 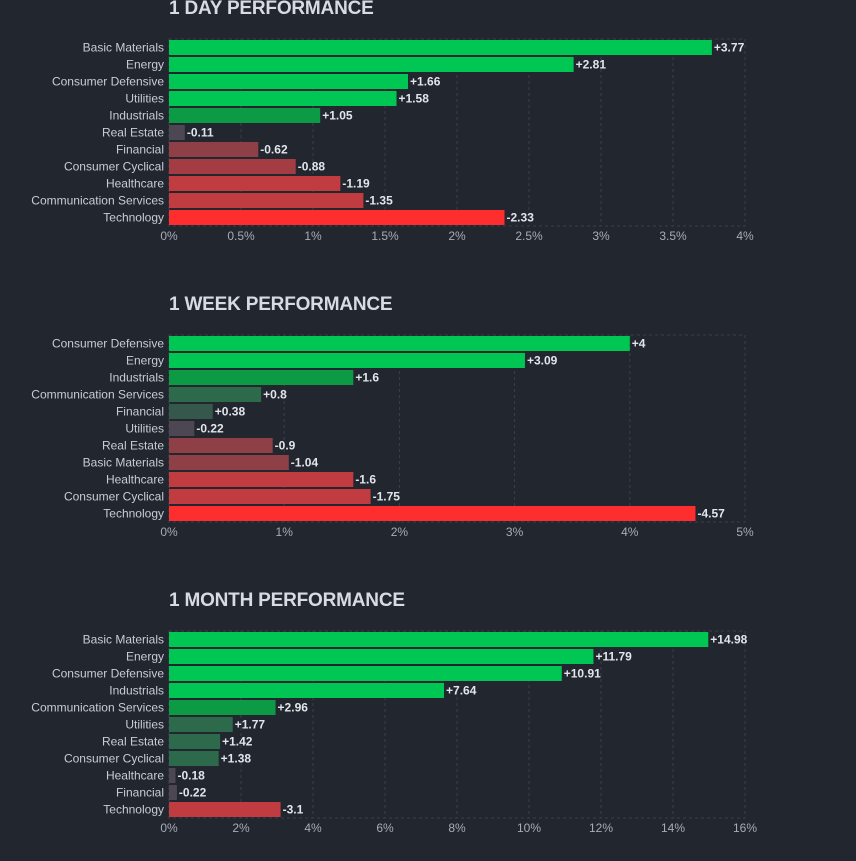 What do you see at coordinates (457, 428) in the screenshot?
I see `plot-frame` at bounding box center [457, 428].